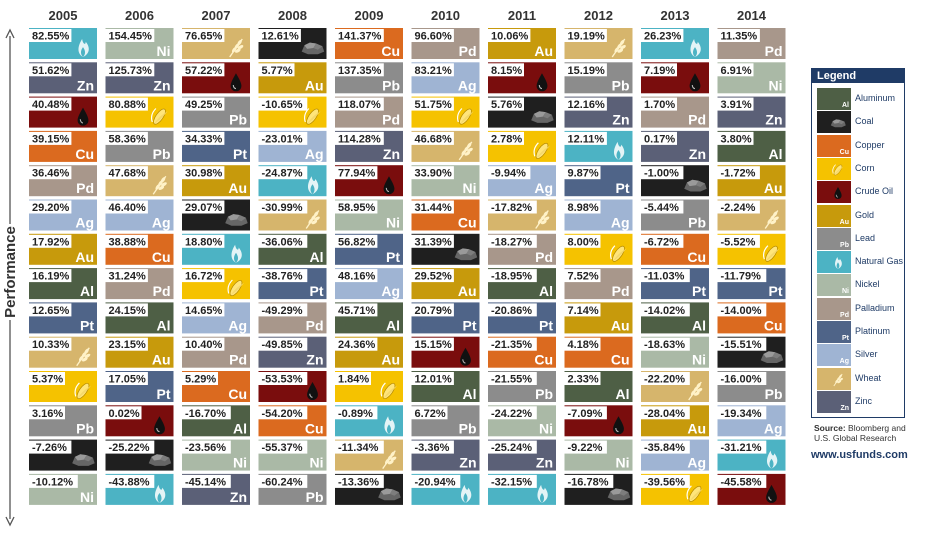 This screenshot has height=536, width=925. What do you see at coordinates (10, 272) in the screenshot?
I see `axis-label-performance: Performance` at bounding box center [10, 272].